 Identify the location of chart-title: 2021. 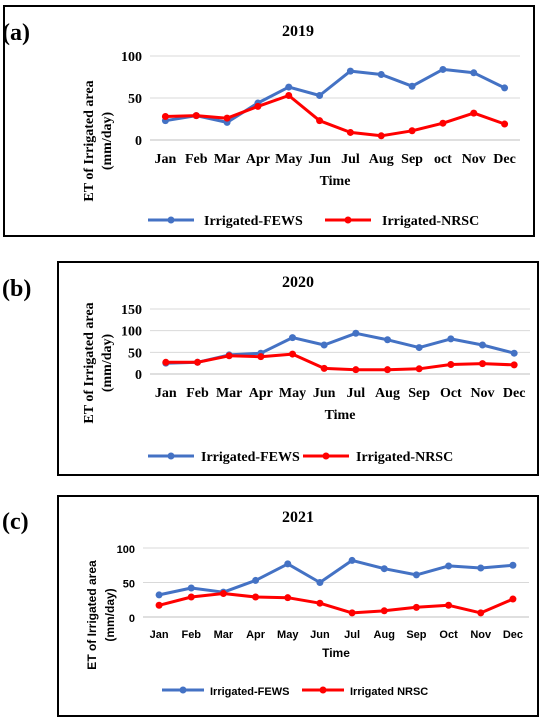
(298, 517).